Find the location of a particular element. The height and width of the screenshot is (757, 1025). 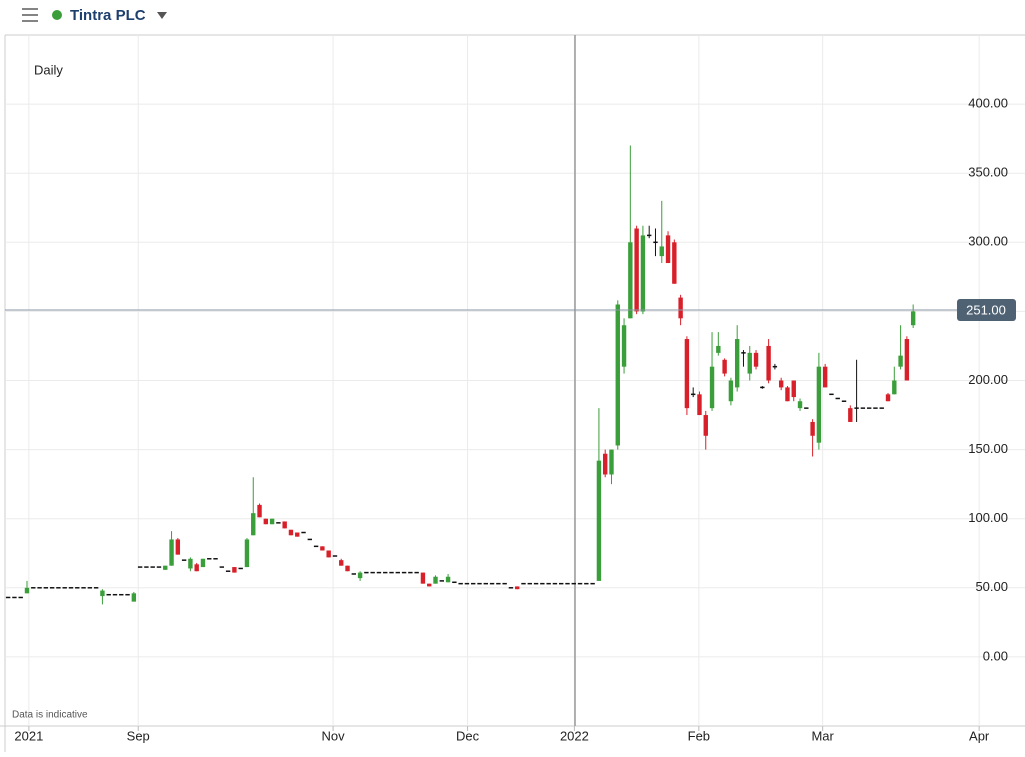

y-tick-label: 150.00 is located at coordinates (988, 448).